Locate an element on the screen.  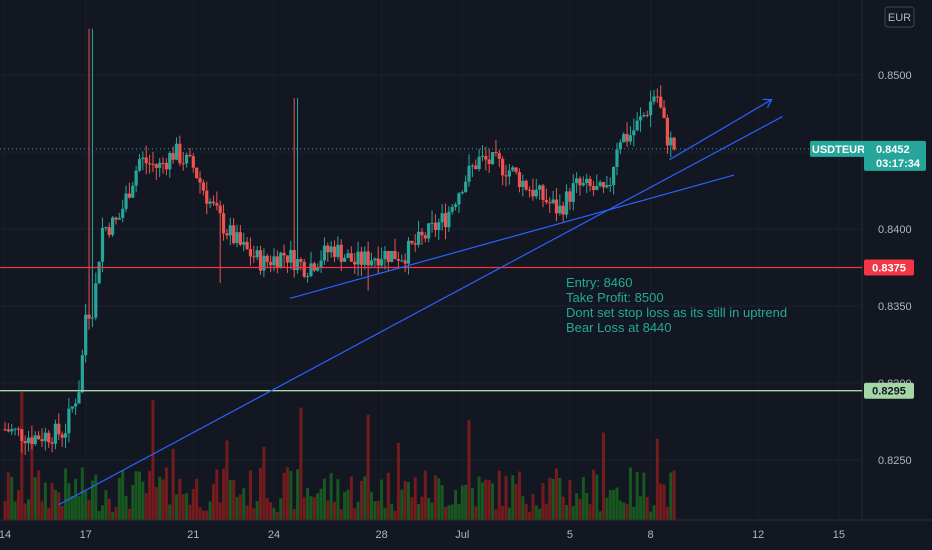
last-price-value: 0.8452 is located at coordinates (893, 150).